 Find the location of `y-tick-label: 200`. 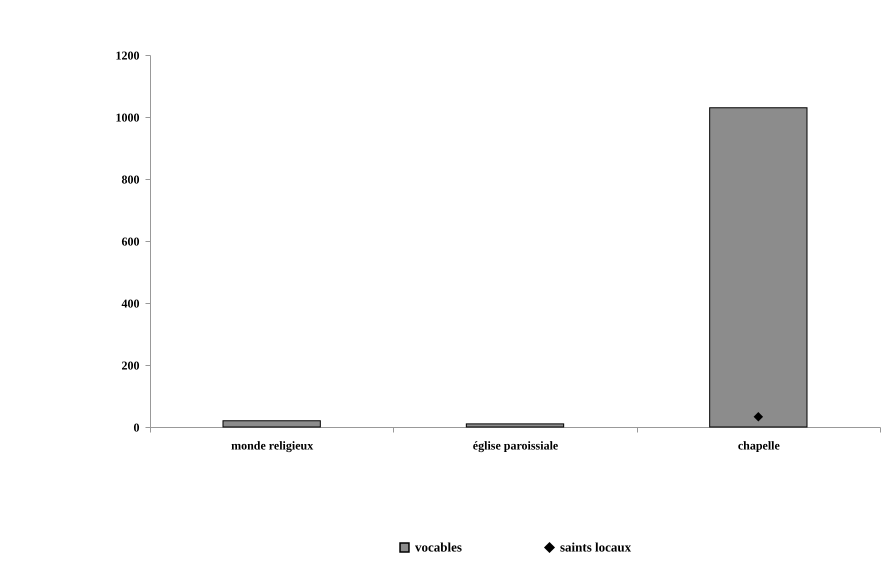

y-tick-label: 200 is located at coordinates (131, 365).